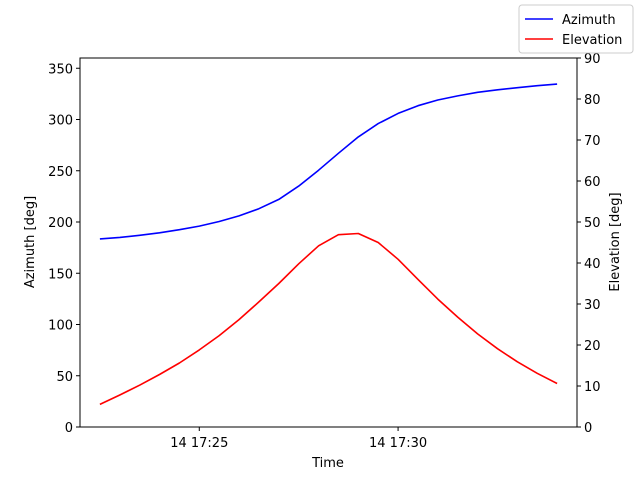 The height and width of the screenshot is (480, 640). What do you see at coordinates (592, 141) in the screenshot?
I see `y-right-tick-label: 70` at bounding box center [592, 141].